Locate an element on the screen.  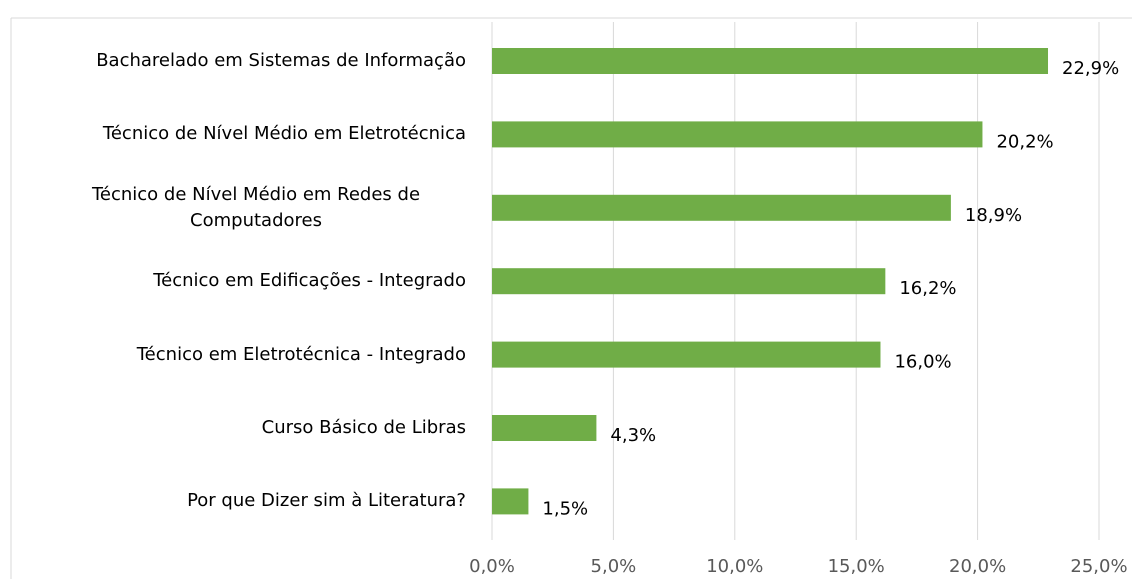
category-label: Bacharelado em Sistemas de Informação is located at coordinates (281, 60).